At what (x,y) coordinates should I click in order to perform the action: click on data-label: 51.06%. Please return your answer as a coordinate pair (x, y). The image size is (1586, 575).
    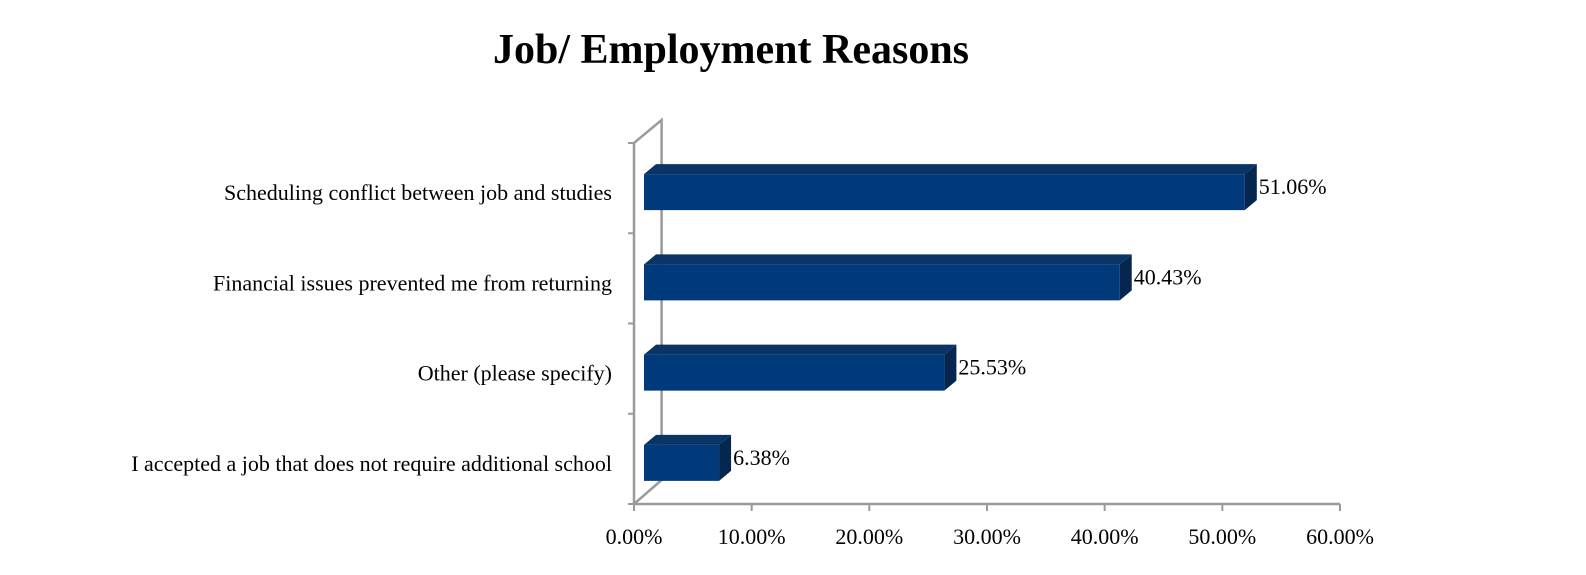
    Looking at the image, I should click on (1293, 186).